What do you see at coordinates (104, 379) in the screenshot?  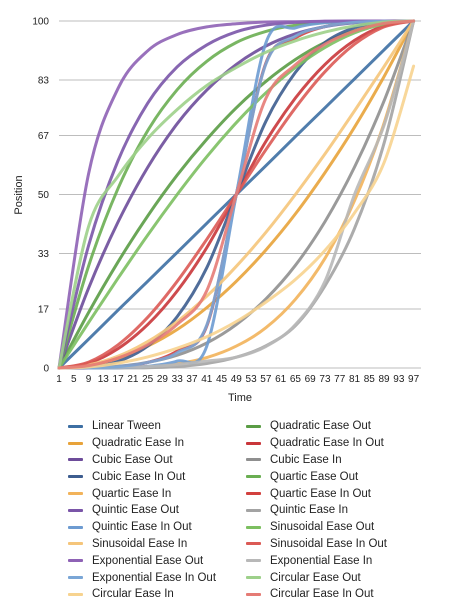 I see `x-tick-label: 13` at bounding box center [104, 379].